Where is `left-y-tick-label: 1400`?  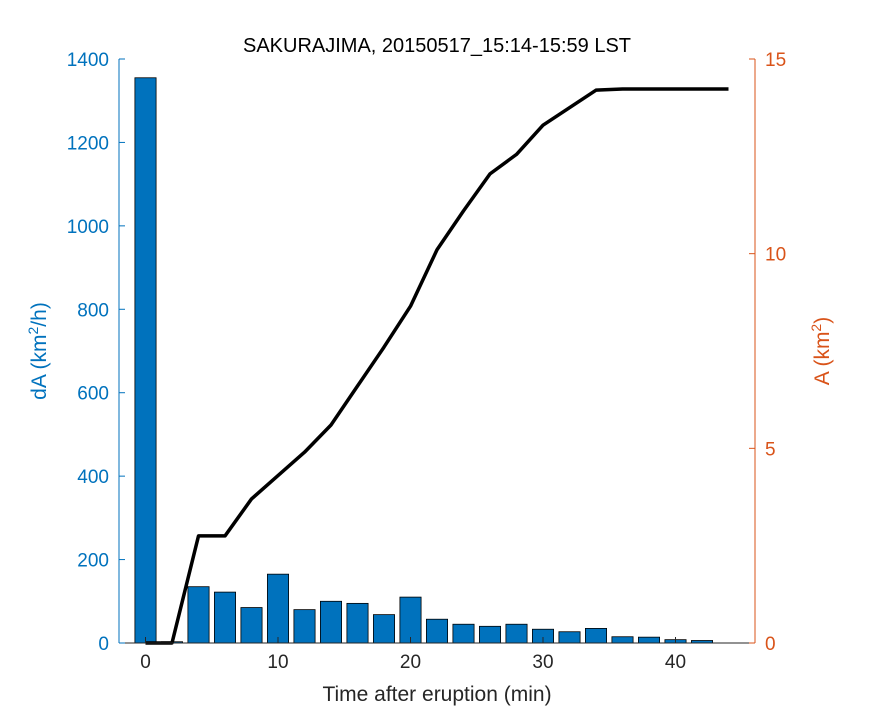 left-y-tick-label: 1400 is located at coordinates (88, 60).